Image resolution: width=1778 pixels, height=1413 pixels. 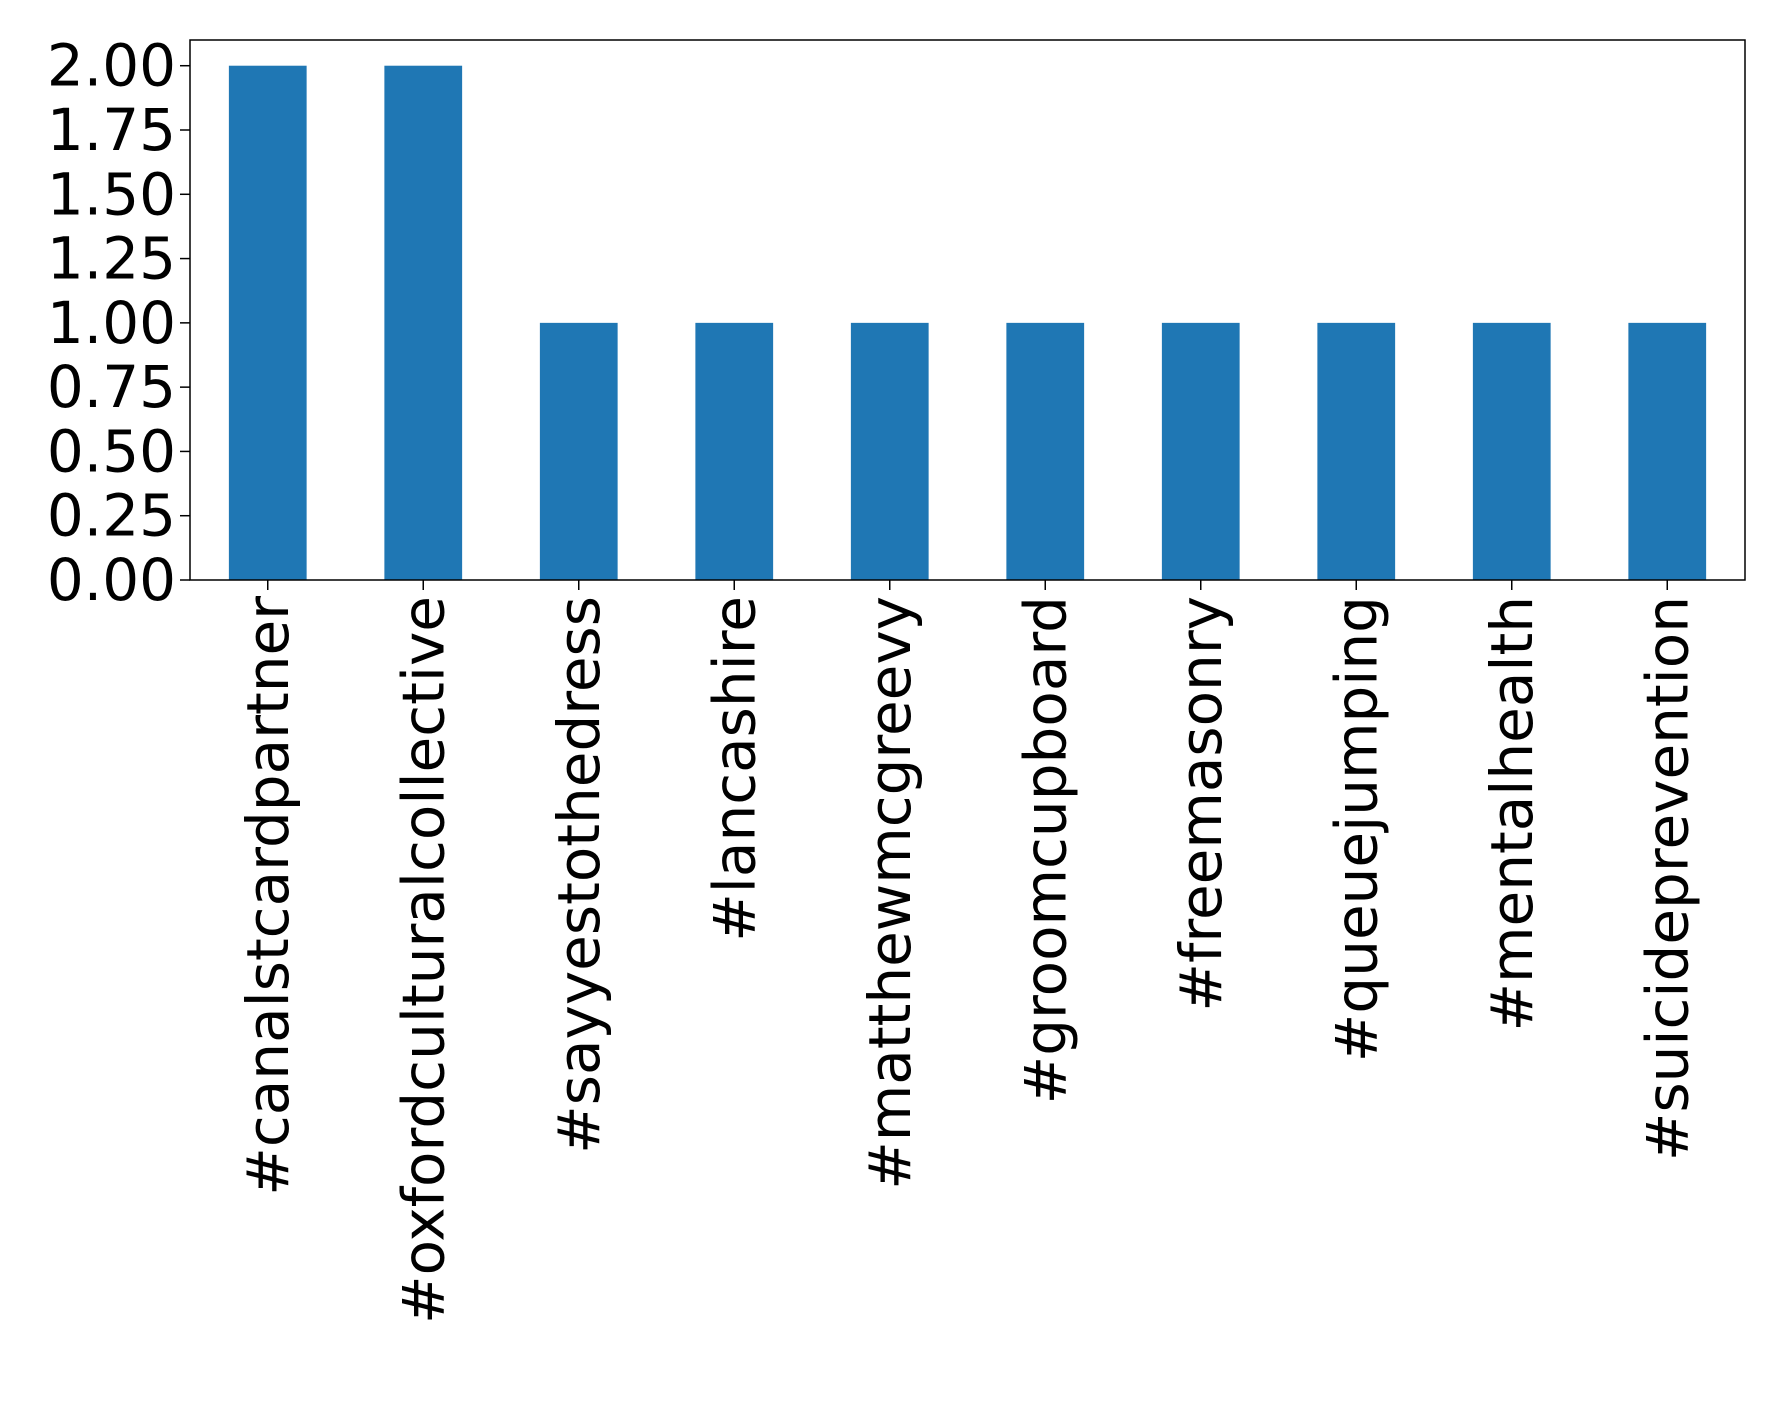 What do you see at coordinates (1667, 878) in the screenshot?
I see `x-tick-label-9: #suicideprevention` at bounding box center [1667, 878].